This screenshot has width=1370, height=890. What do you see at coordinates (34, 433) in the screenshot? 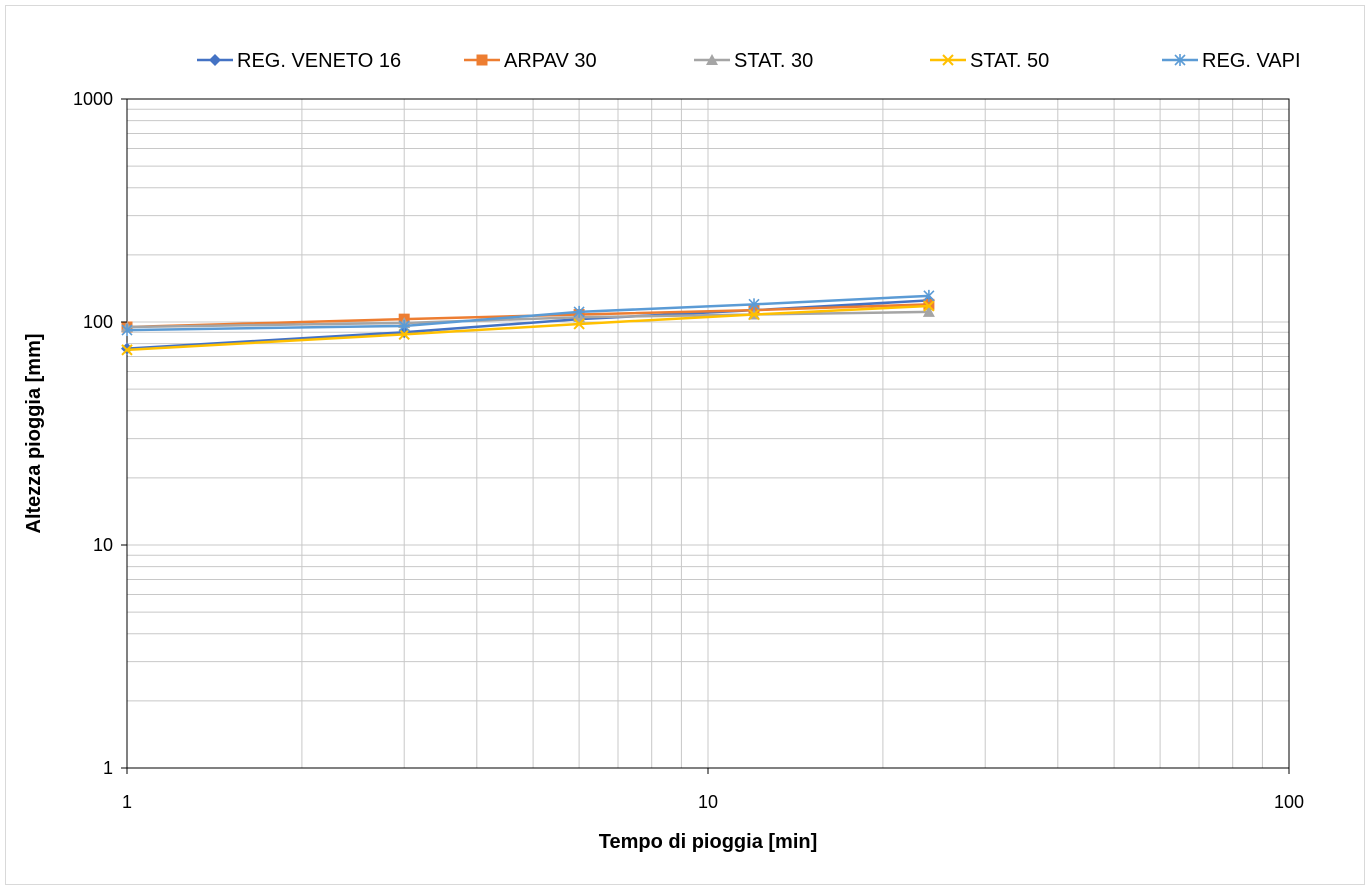
I see `y-axis-title: Altezza pioggia [mm]` at bounding box center [34, 433].